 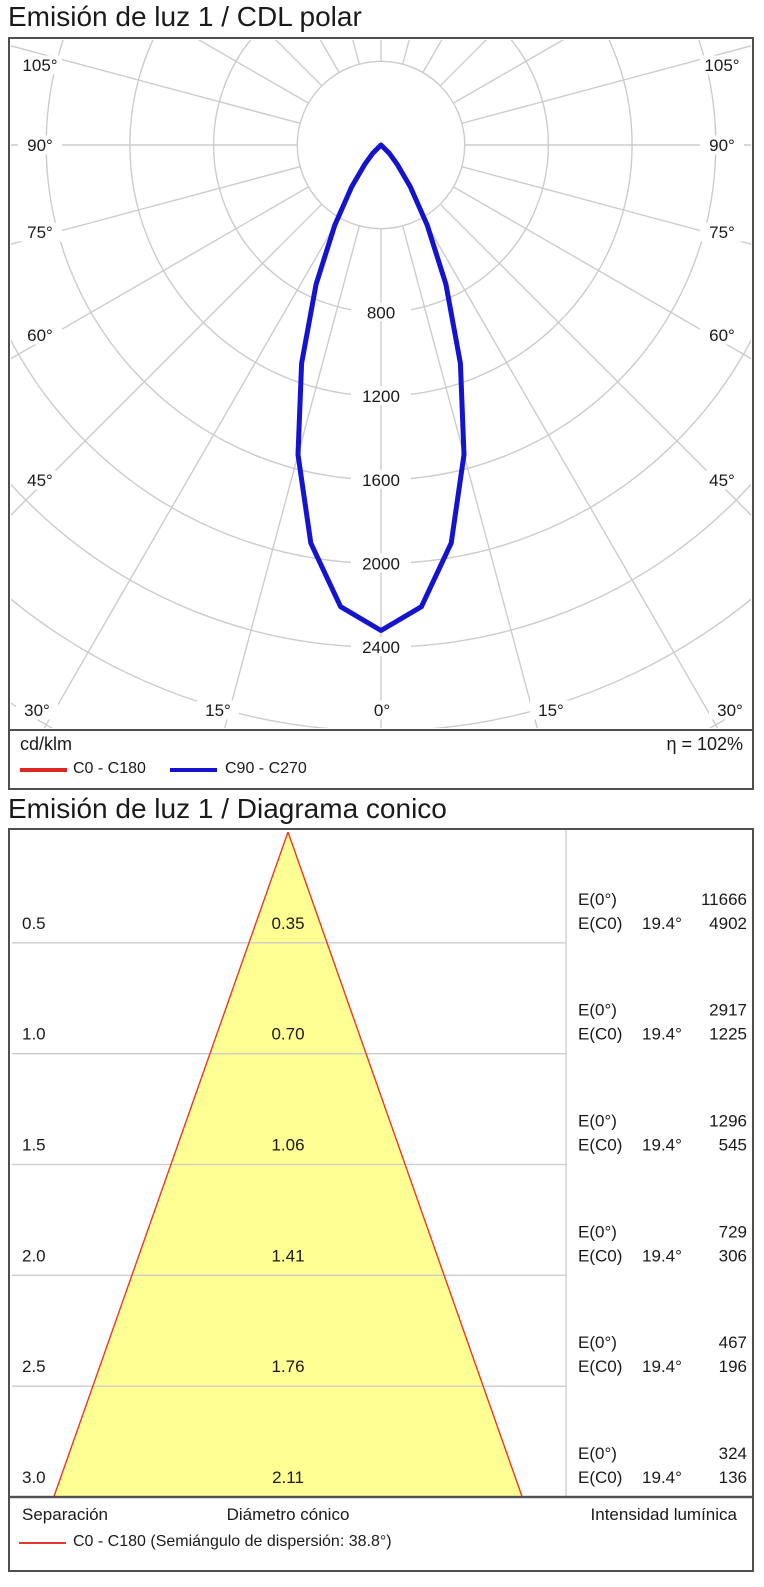 What do you see at coordinates (381, 312) in the screenshot?
I see `radial-tick-label: 800` at bounding box center [381, 312].